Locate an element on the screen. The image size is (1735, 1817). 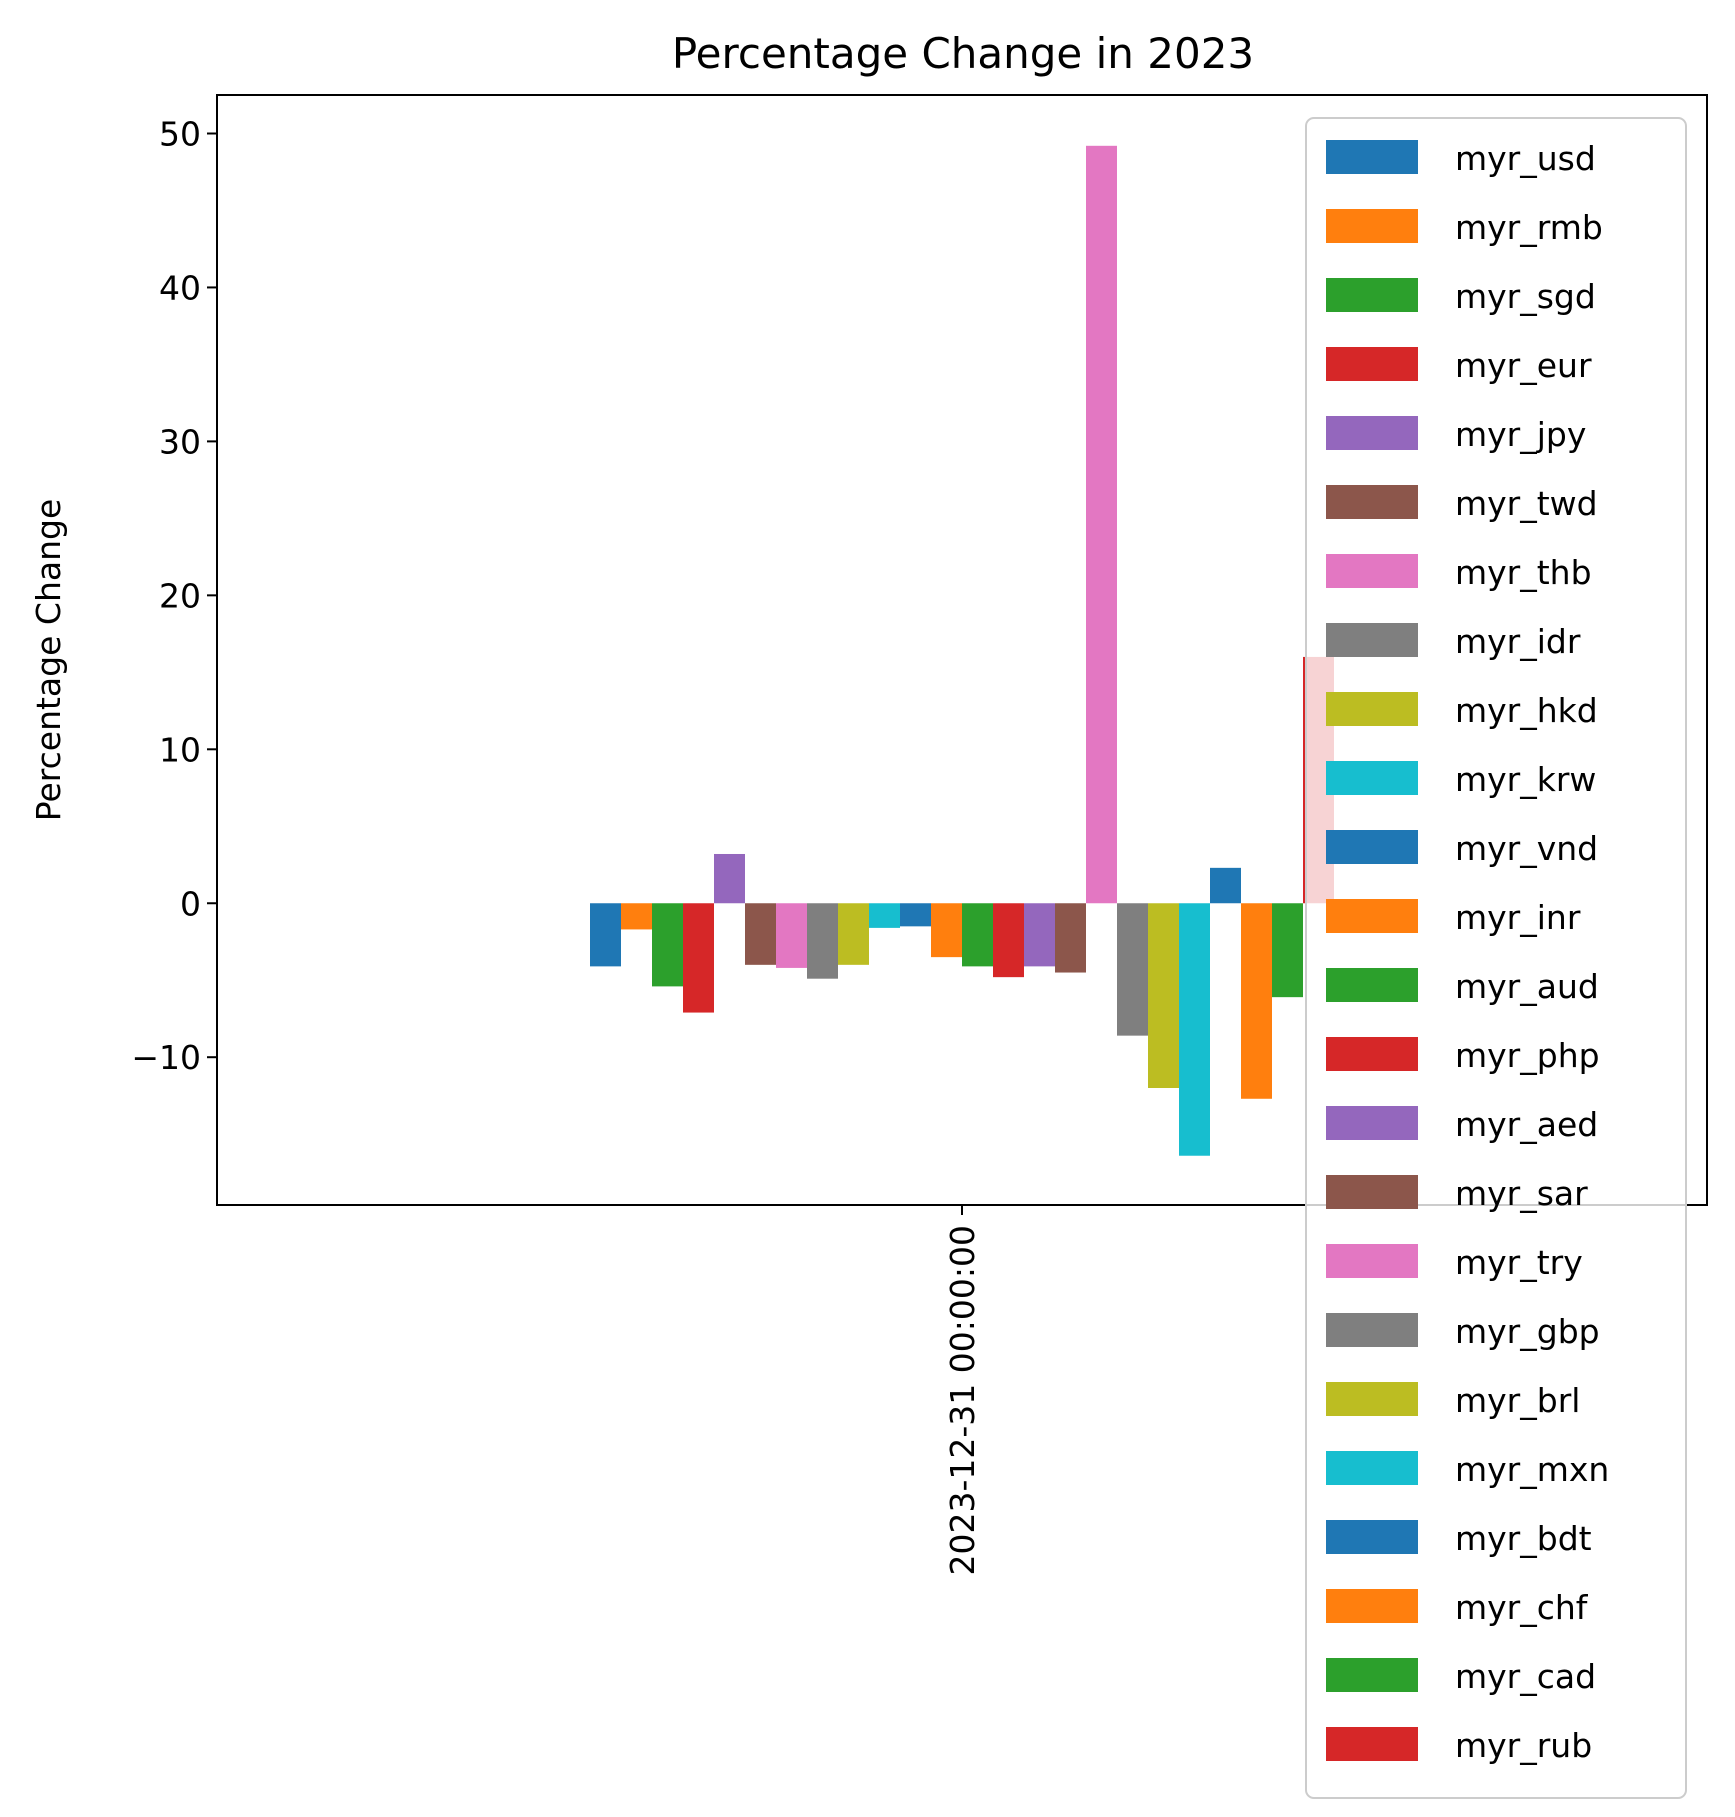
bar-myr_usd is located at coordinates (605, 935).